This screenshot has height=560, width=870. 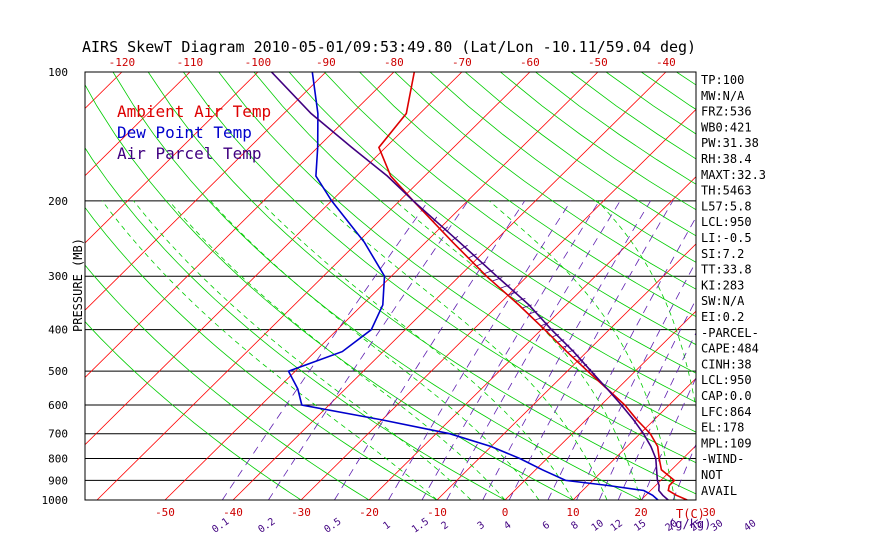 What do you see at coordinates (726, 206) in the screenshot?
I see `index-item: L57:5.8` at bounding box center [726, 206].